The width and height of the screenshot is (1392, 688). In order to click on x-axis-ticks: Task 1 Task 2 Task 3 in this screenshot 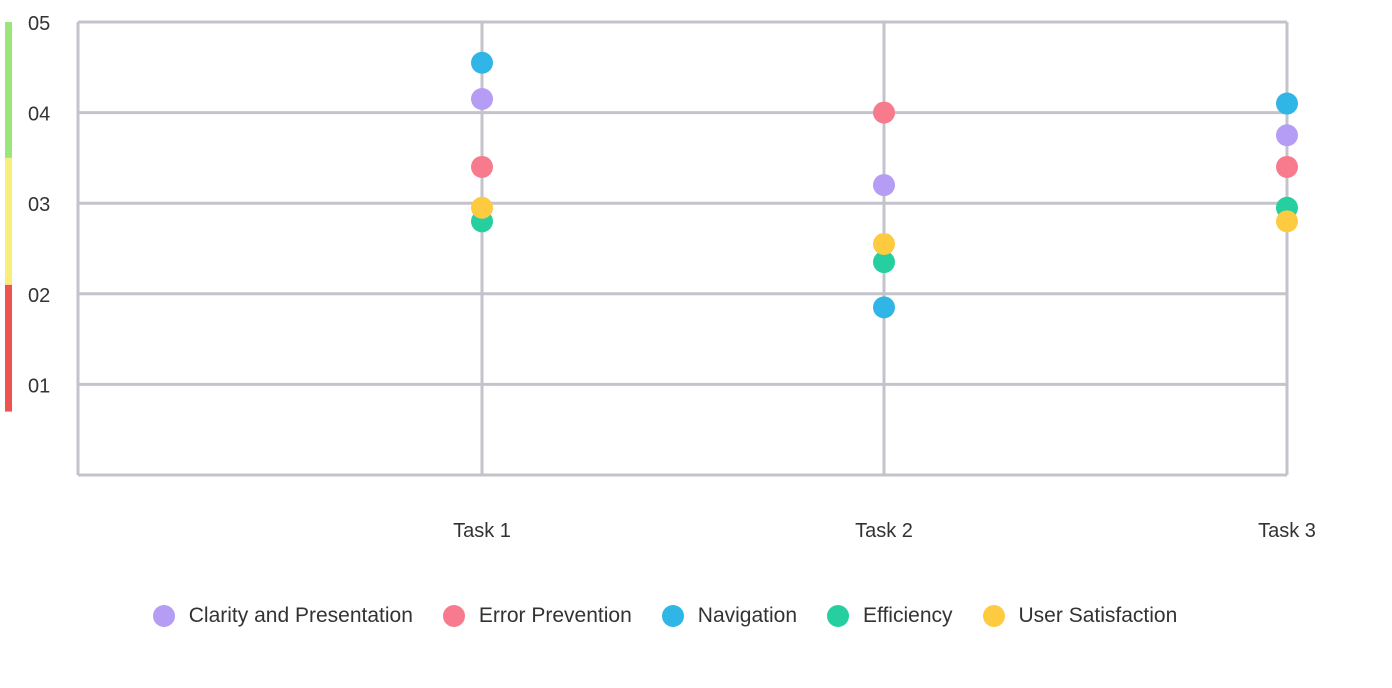, I will do `click(884, 531)`.